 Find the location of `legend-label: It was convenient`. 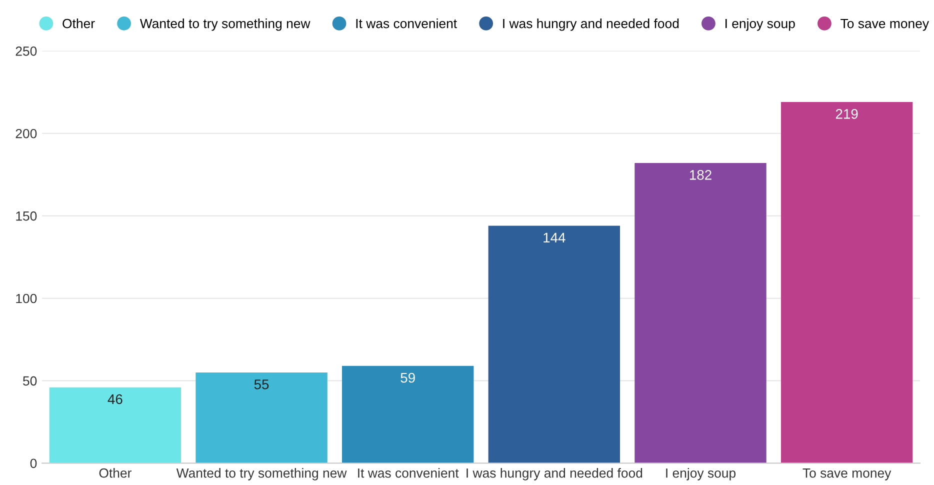

legend-label: It was convenient is located at coordinates (406, 23).